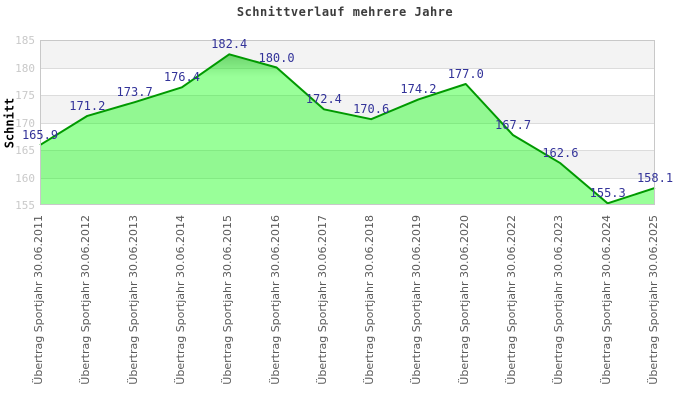 The image size is (690, 420). I want to click on x-tick-label: Übertrag Sportjahr 30.06.2013, so click(133, 300).